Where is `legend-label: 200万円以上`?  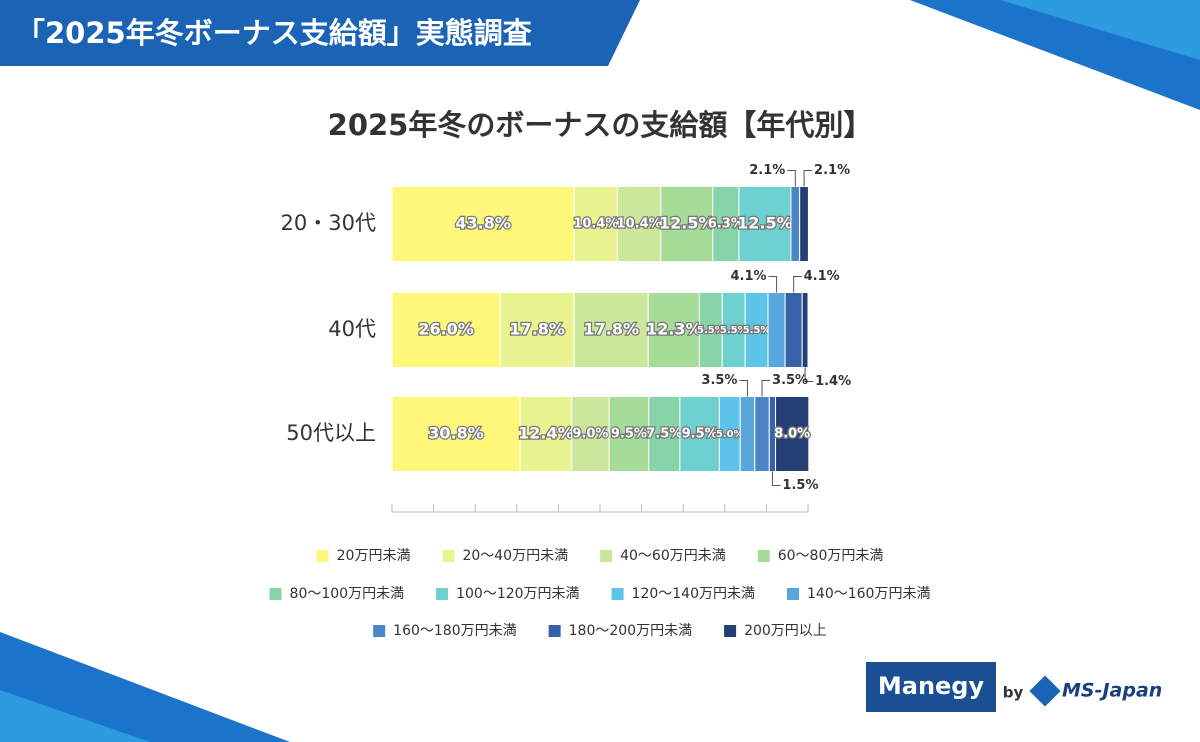 legend-label: 200万円以上 is located at coordinates (785, 631).